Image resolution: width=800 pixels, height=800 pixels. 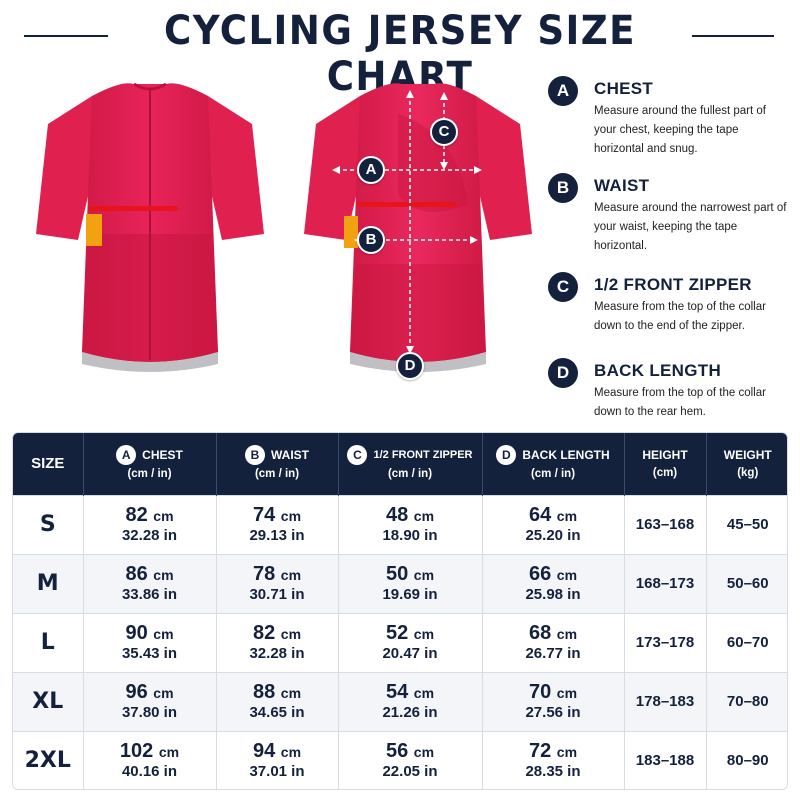 What do you see at coordinates (371, 240) in the screenshot?
I see `diagram-marker-b: B` at bounding box center [371, 240].